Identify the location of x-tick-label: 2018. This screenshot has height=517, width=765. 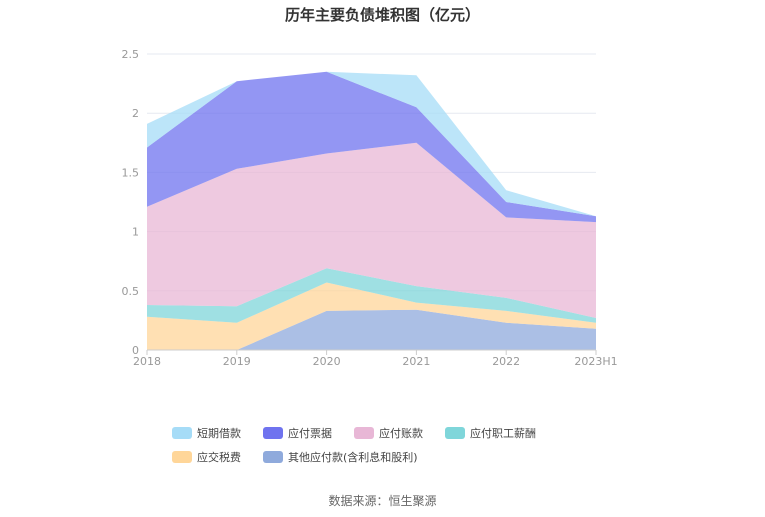
(147, 361).